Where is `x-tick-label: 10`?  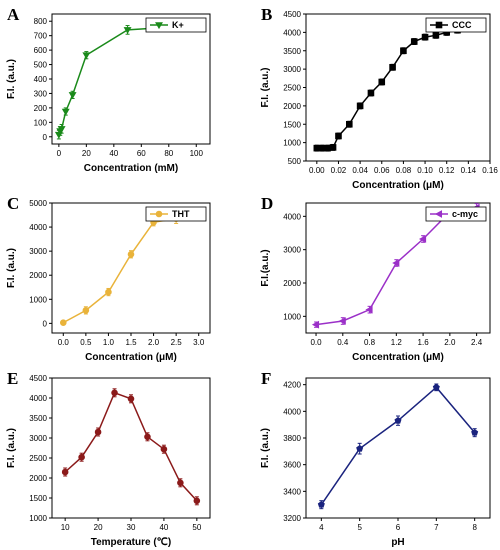
x-tick-label: 10 is located at coordinates (65, 527).